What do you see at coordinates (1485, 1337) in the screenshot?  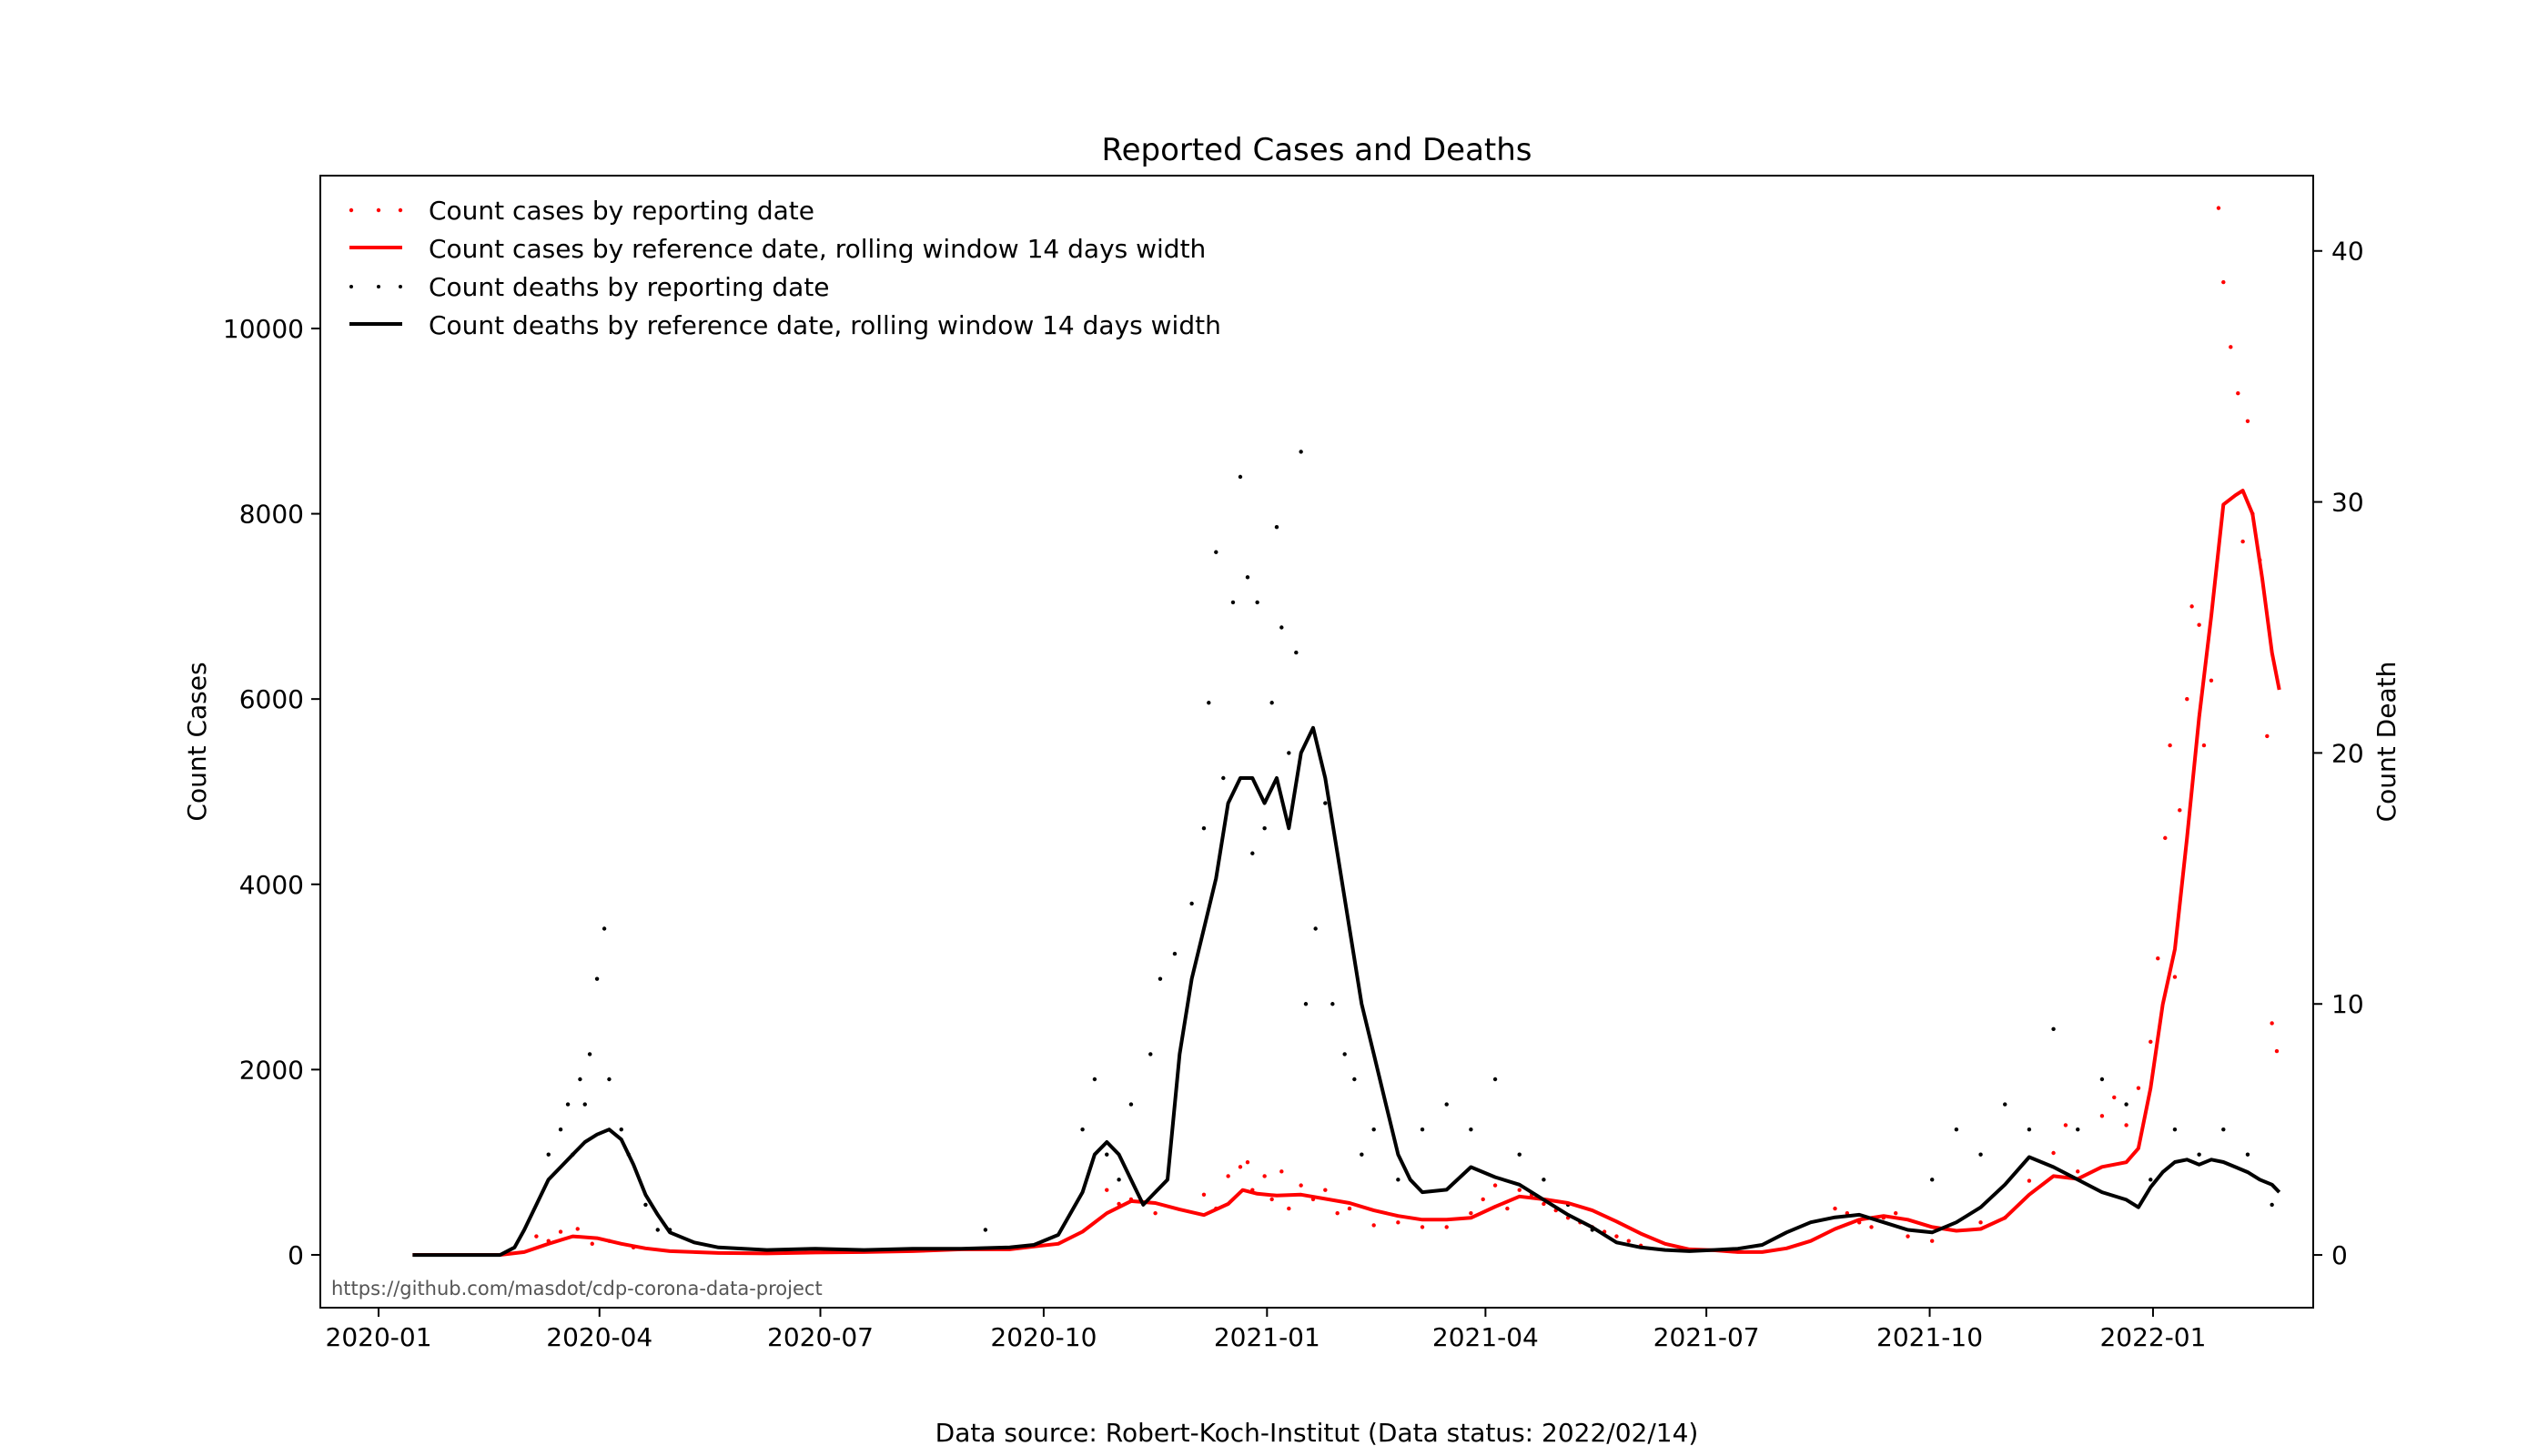 I see `x-tick-label: 2021-04` at bounding box center [1485, 1337].